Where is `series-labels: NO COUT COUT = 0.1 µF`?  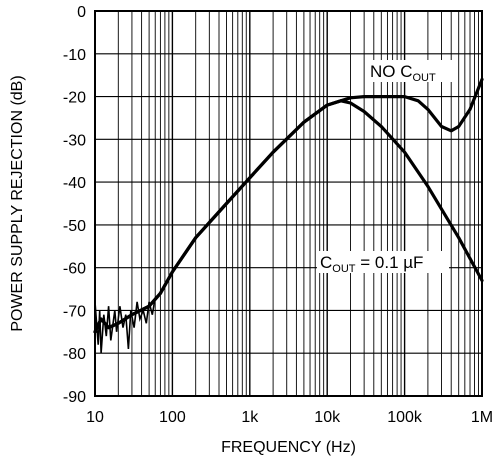
series-labels: NO COUT COUT = 0.1 µF is located at coordinates (387, 167).